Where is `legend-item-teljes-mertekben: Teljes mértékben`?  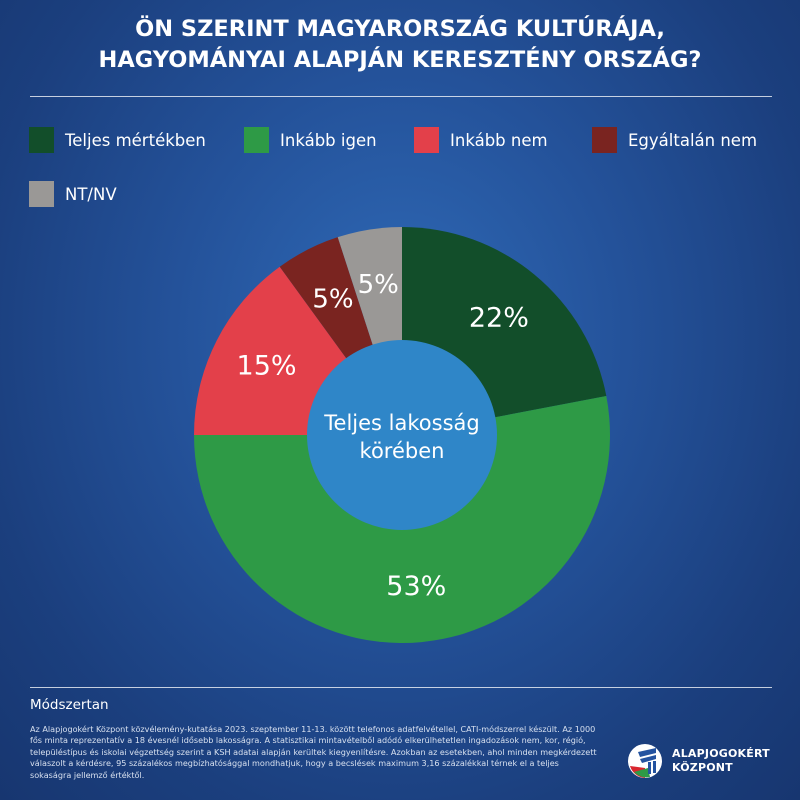
legend-item-teljes-mertekben: Teljes mértékben is located at coordinates (117, 140).